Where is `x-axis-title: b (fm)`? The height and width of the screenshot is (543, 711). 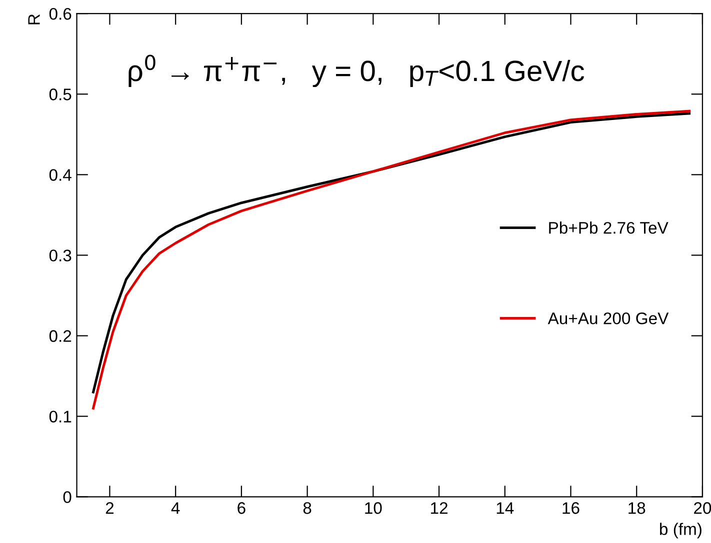 x-axis-title: b (fm) is located at coordinates (681, 530).